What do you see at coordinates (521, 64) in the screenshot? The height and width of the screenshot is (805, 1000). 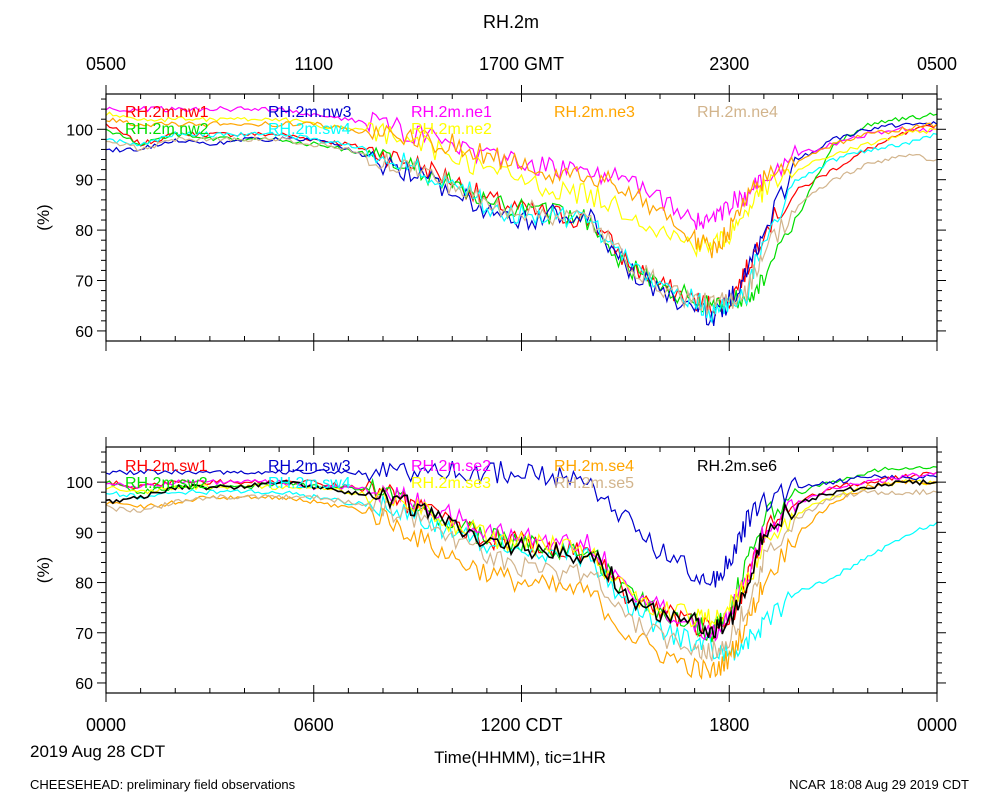 I see `top-x-tick-label: 1700 GMT` at bounding box center [521, 64].